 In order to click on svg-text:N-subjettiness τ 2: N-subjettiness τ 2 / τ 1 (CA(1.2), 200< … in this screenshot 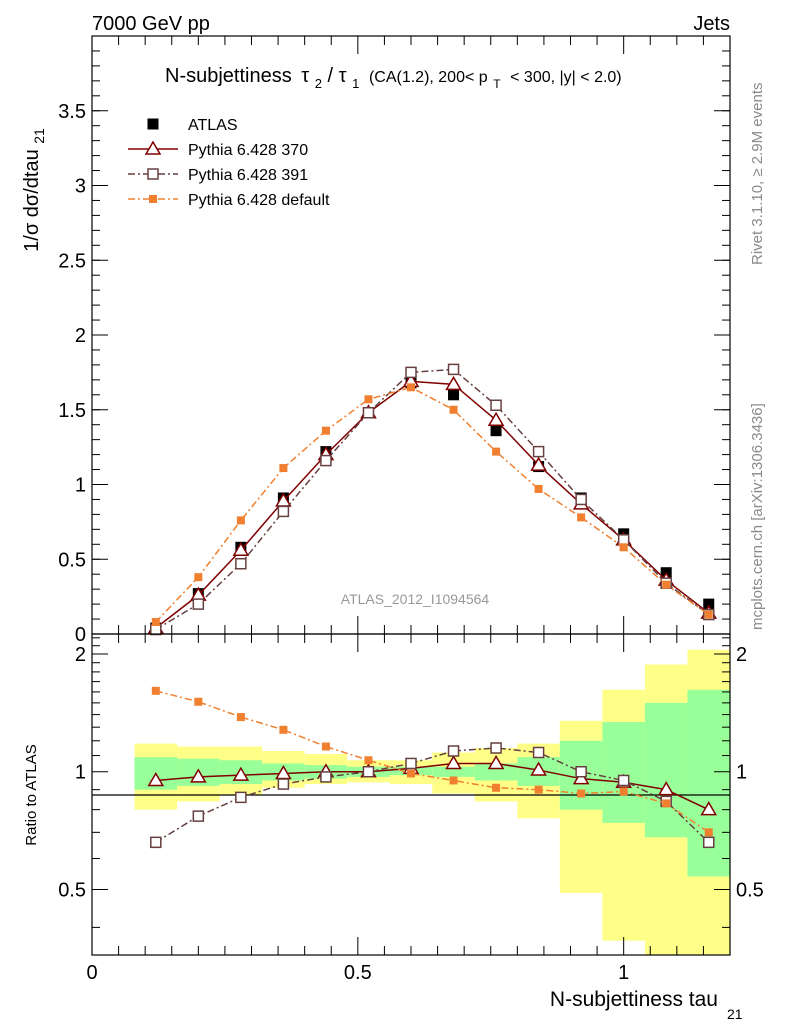, I will do `click(393, 79)`.